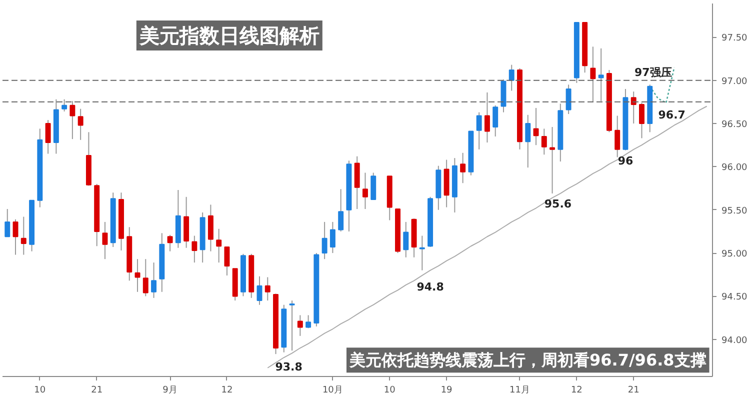 Image resolution: width=750 pixels, height=398 pixels. What do you see at coordinates (446, 391) in the screenshot?
I see `x-tick-label: 19` at bounding box center [446, 391].